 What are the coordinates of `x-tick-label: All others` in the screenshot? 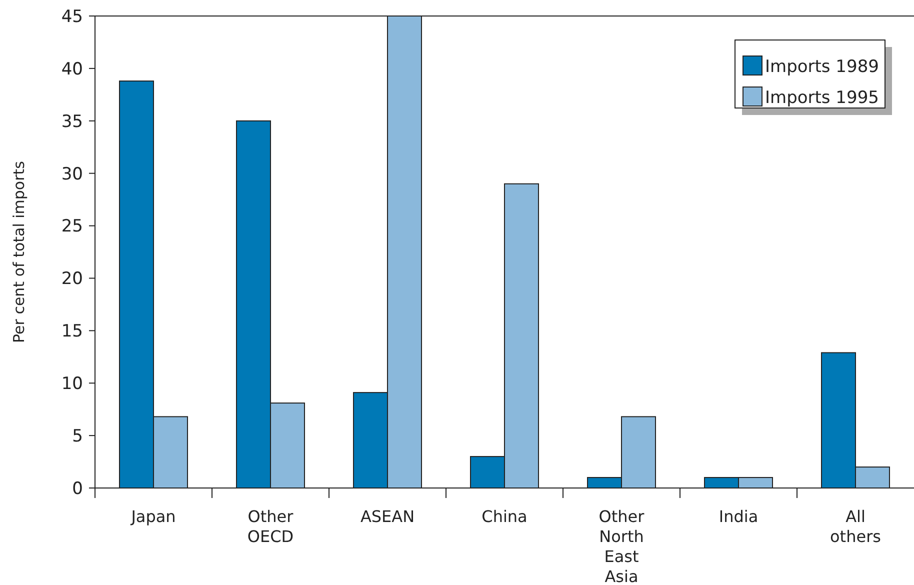 It's located at (855, 526).